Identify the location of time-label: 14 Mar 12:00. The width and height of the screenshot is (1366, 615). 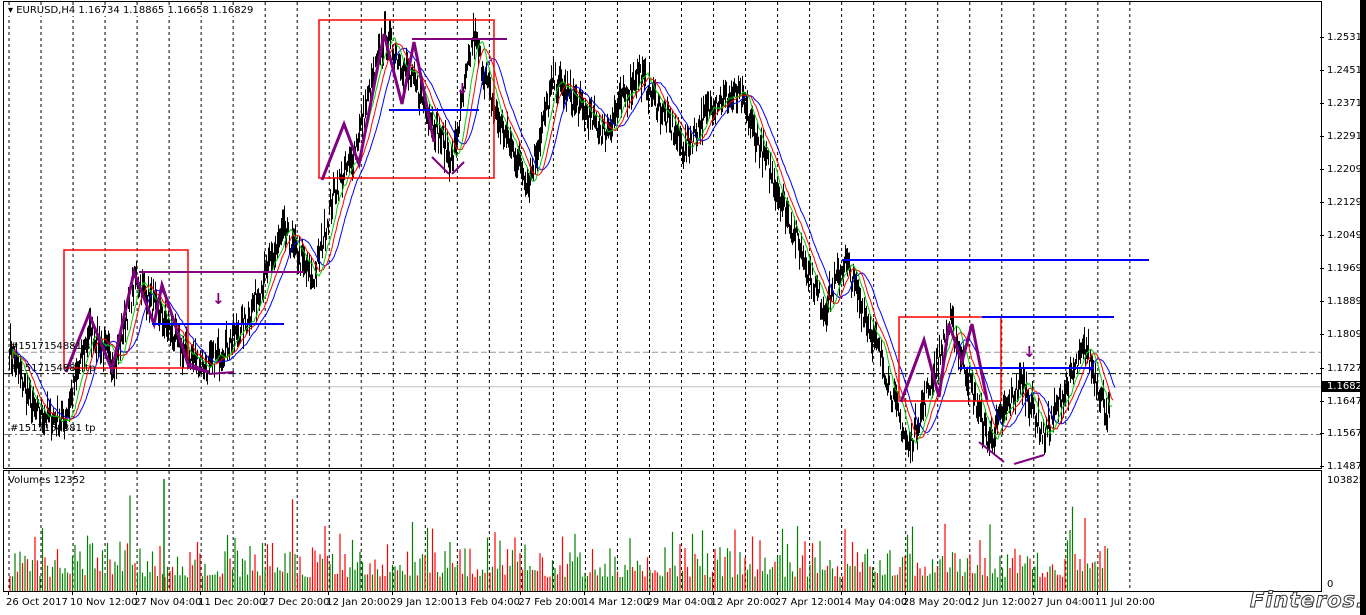
(616, 602).